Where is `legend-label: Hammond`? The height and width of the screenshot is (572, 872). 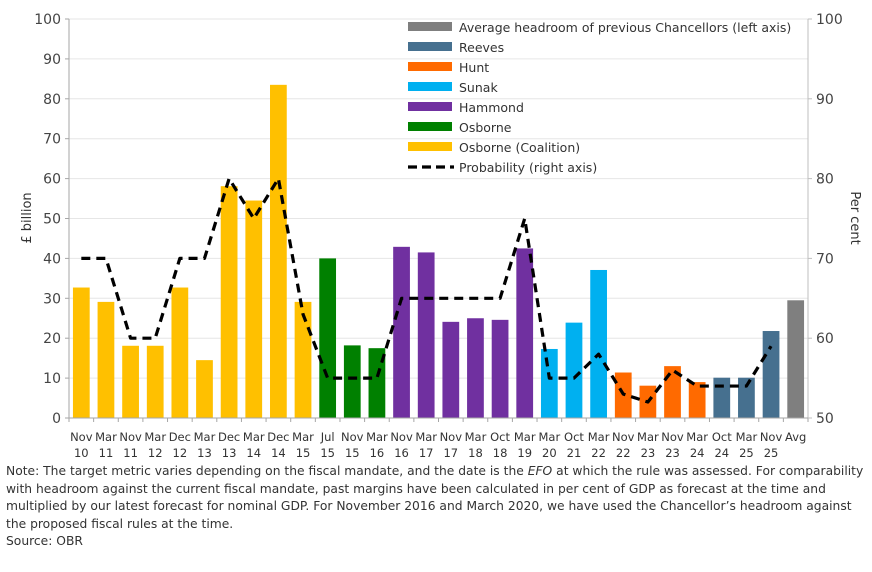
legend-label: Hammond is located at coordinates (491, 107).